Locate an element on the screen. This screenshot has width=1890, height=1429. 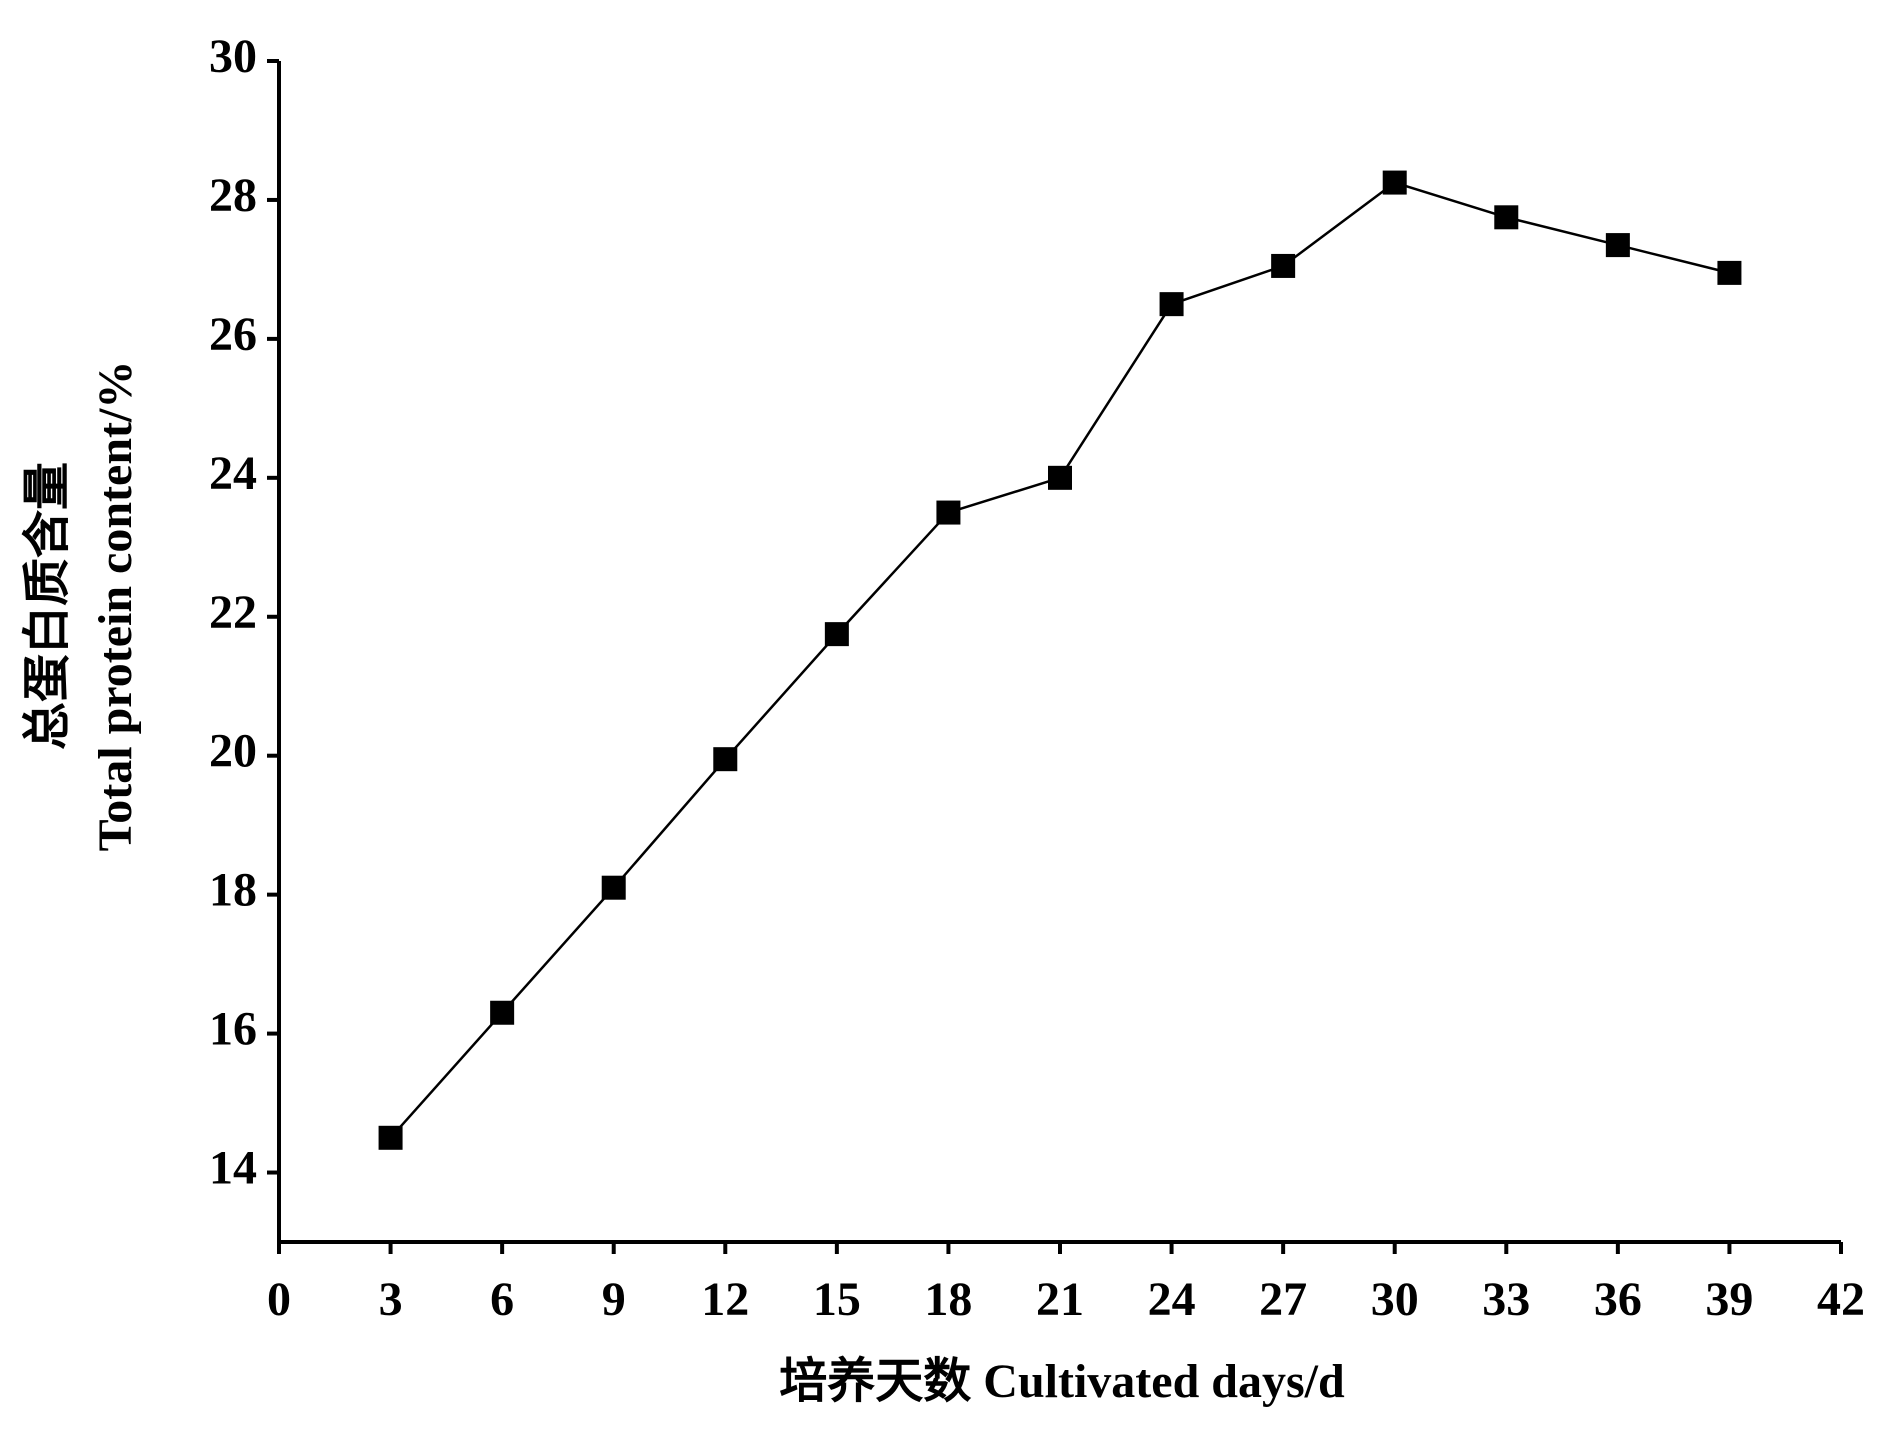
x-tick-label: 12 is located at coordinates (725, 1299).